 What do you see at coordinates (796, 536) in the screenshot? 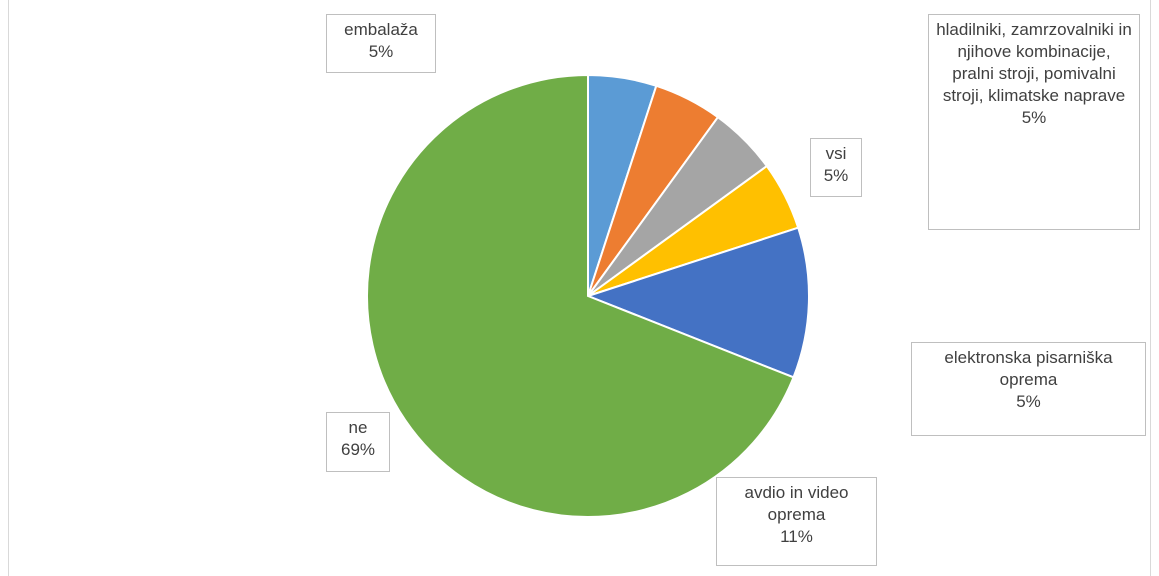
I see `label-value: 11%` at bounding box center [796, 536].